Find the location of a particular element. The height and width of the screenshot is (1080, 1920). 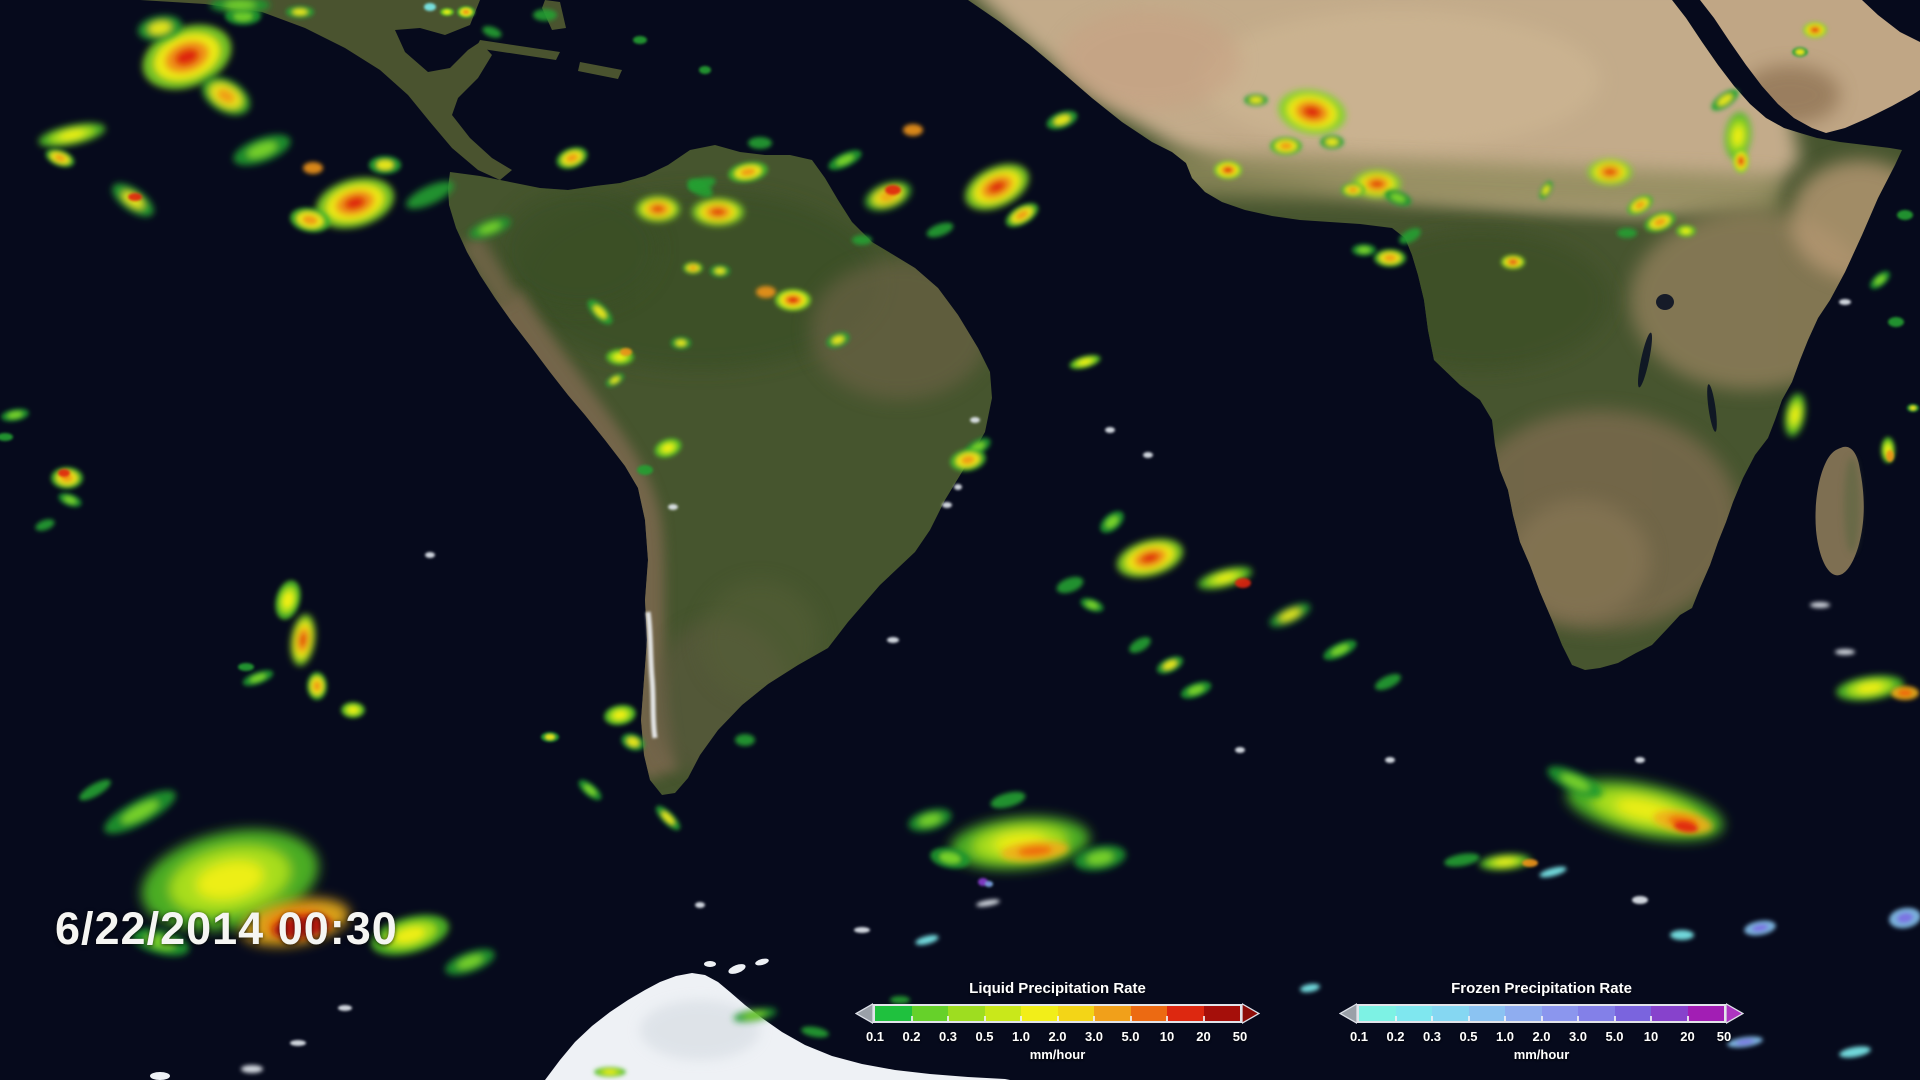

sahara-light-shade is located at coordinates (1400, 80).